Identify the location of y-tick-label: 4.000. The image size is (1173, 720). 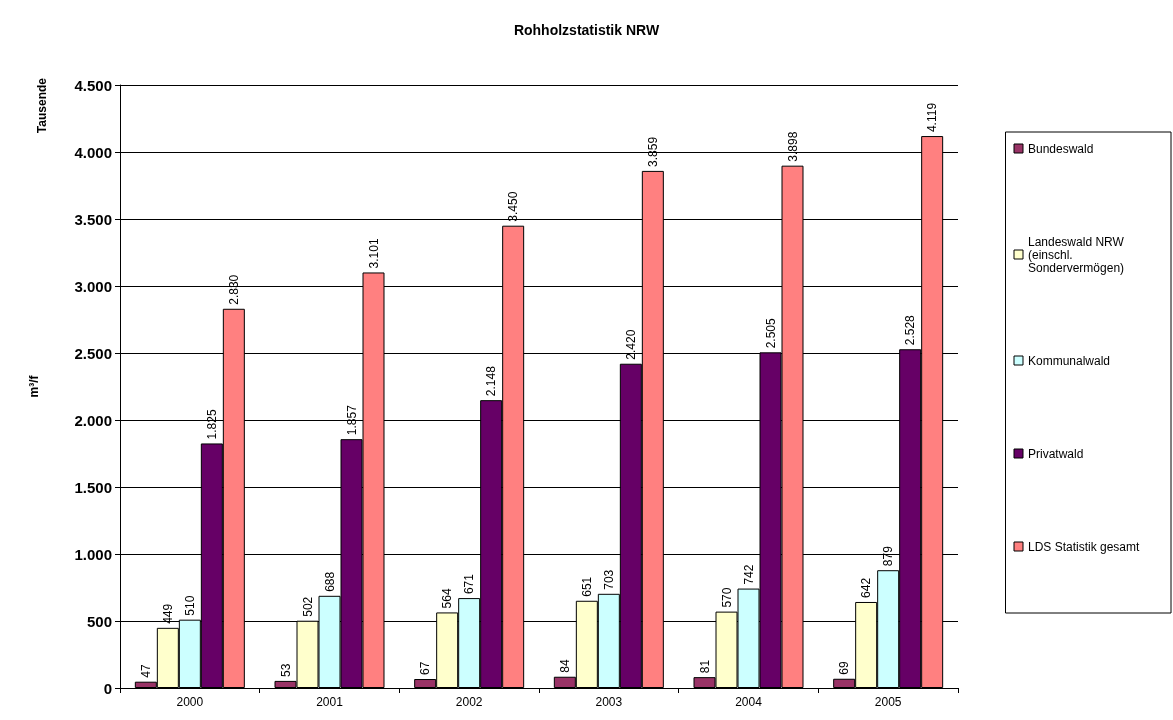
(93, 152).